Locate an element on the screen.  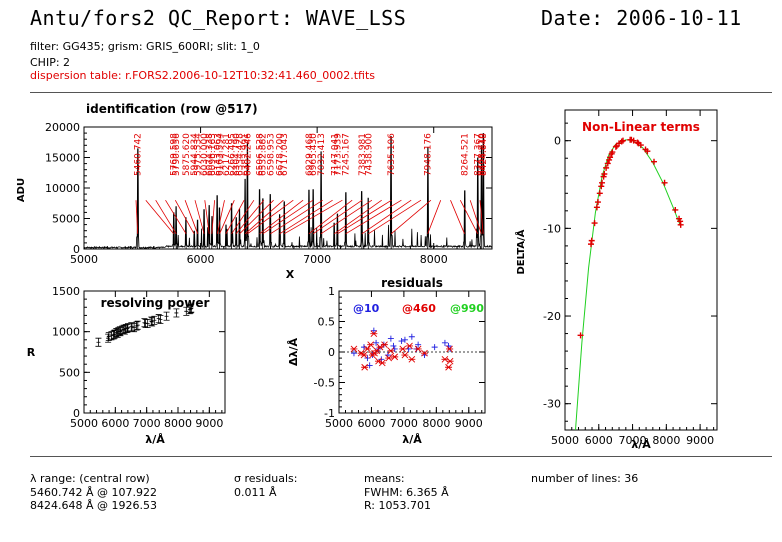
identification-line-label: 6074.338 is located at coordinates (210, 154).